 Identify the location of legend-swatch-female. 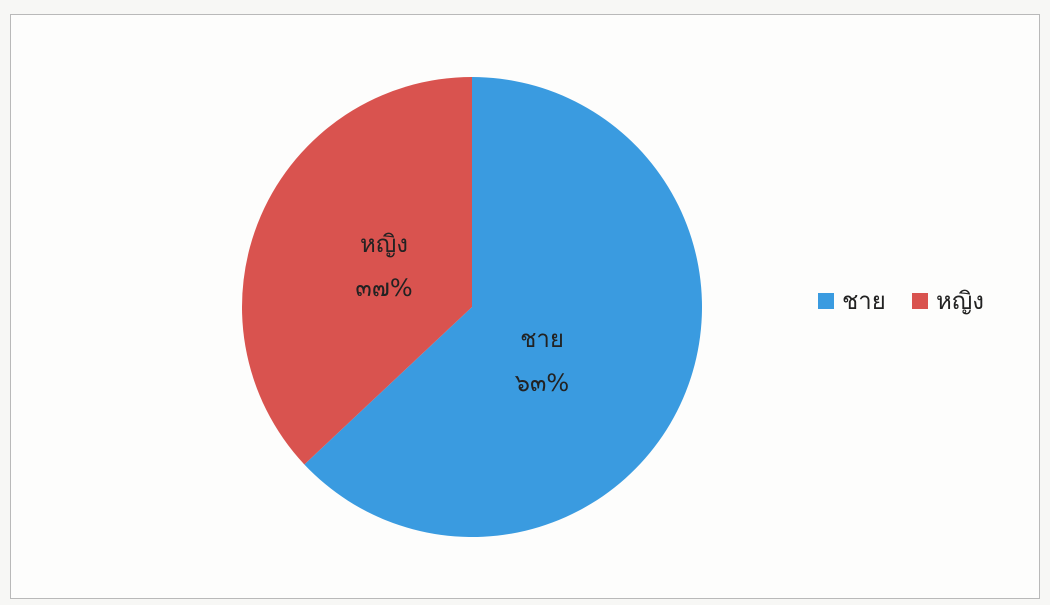
(920, 301).